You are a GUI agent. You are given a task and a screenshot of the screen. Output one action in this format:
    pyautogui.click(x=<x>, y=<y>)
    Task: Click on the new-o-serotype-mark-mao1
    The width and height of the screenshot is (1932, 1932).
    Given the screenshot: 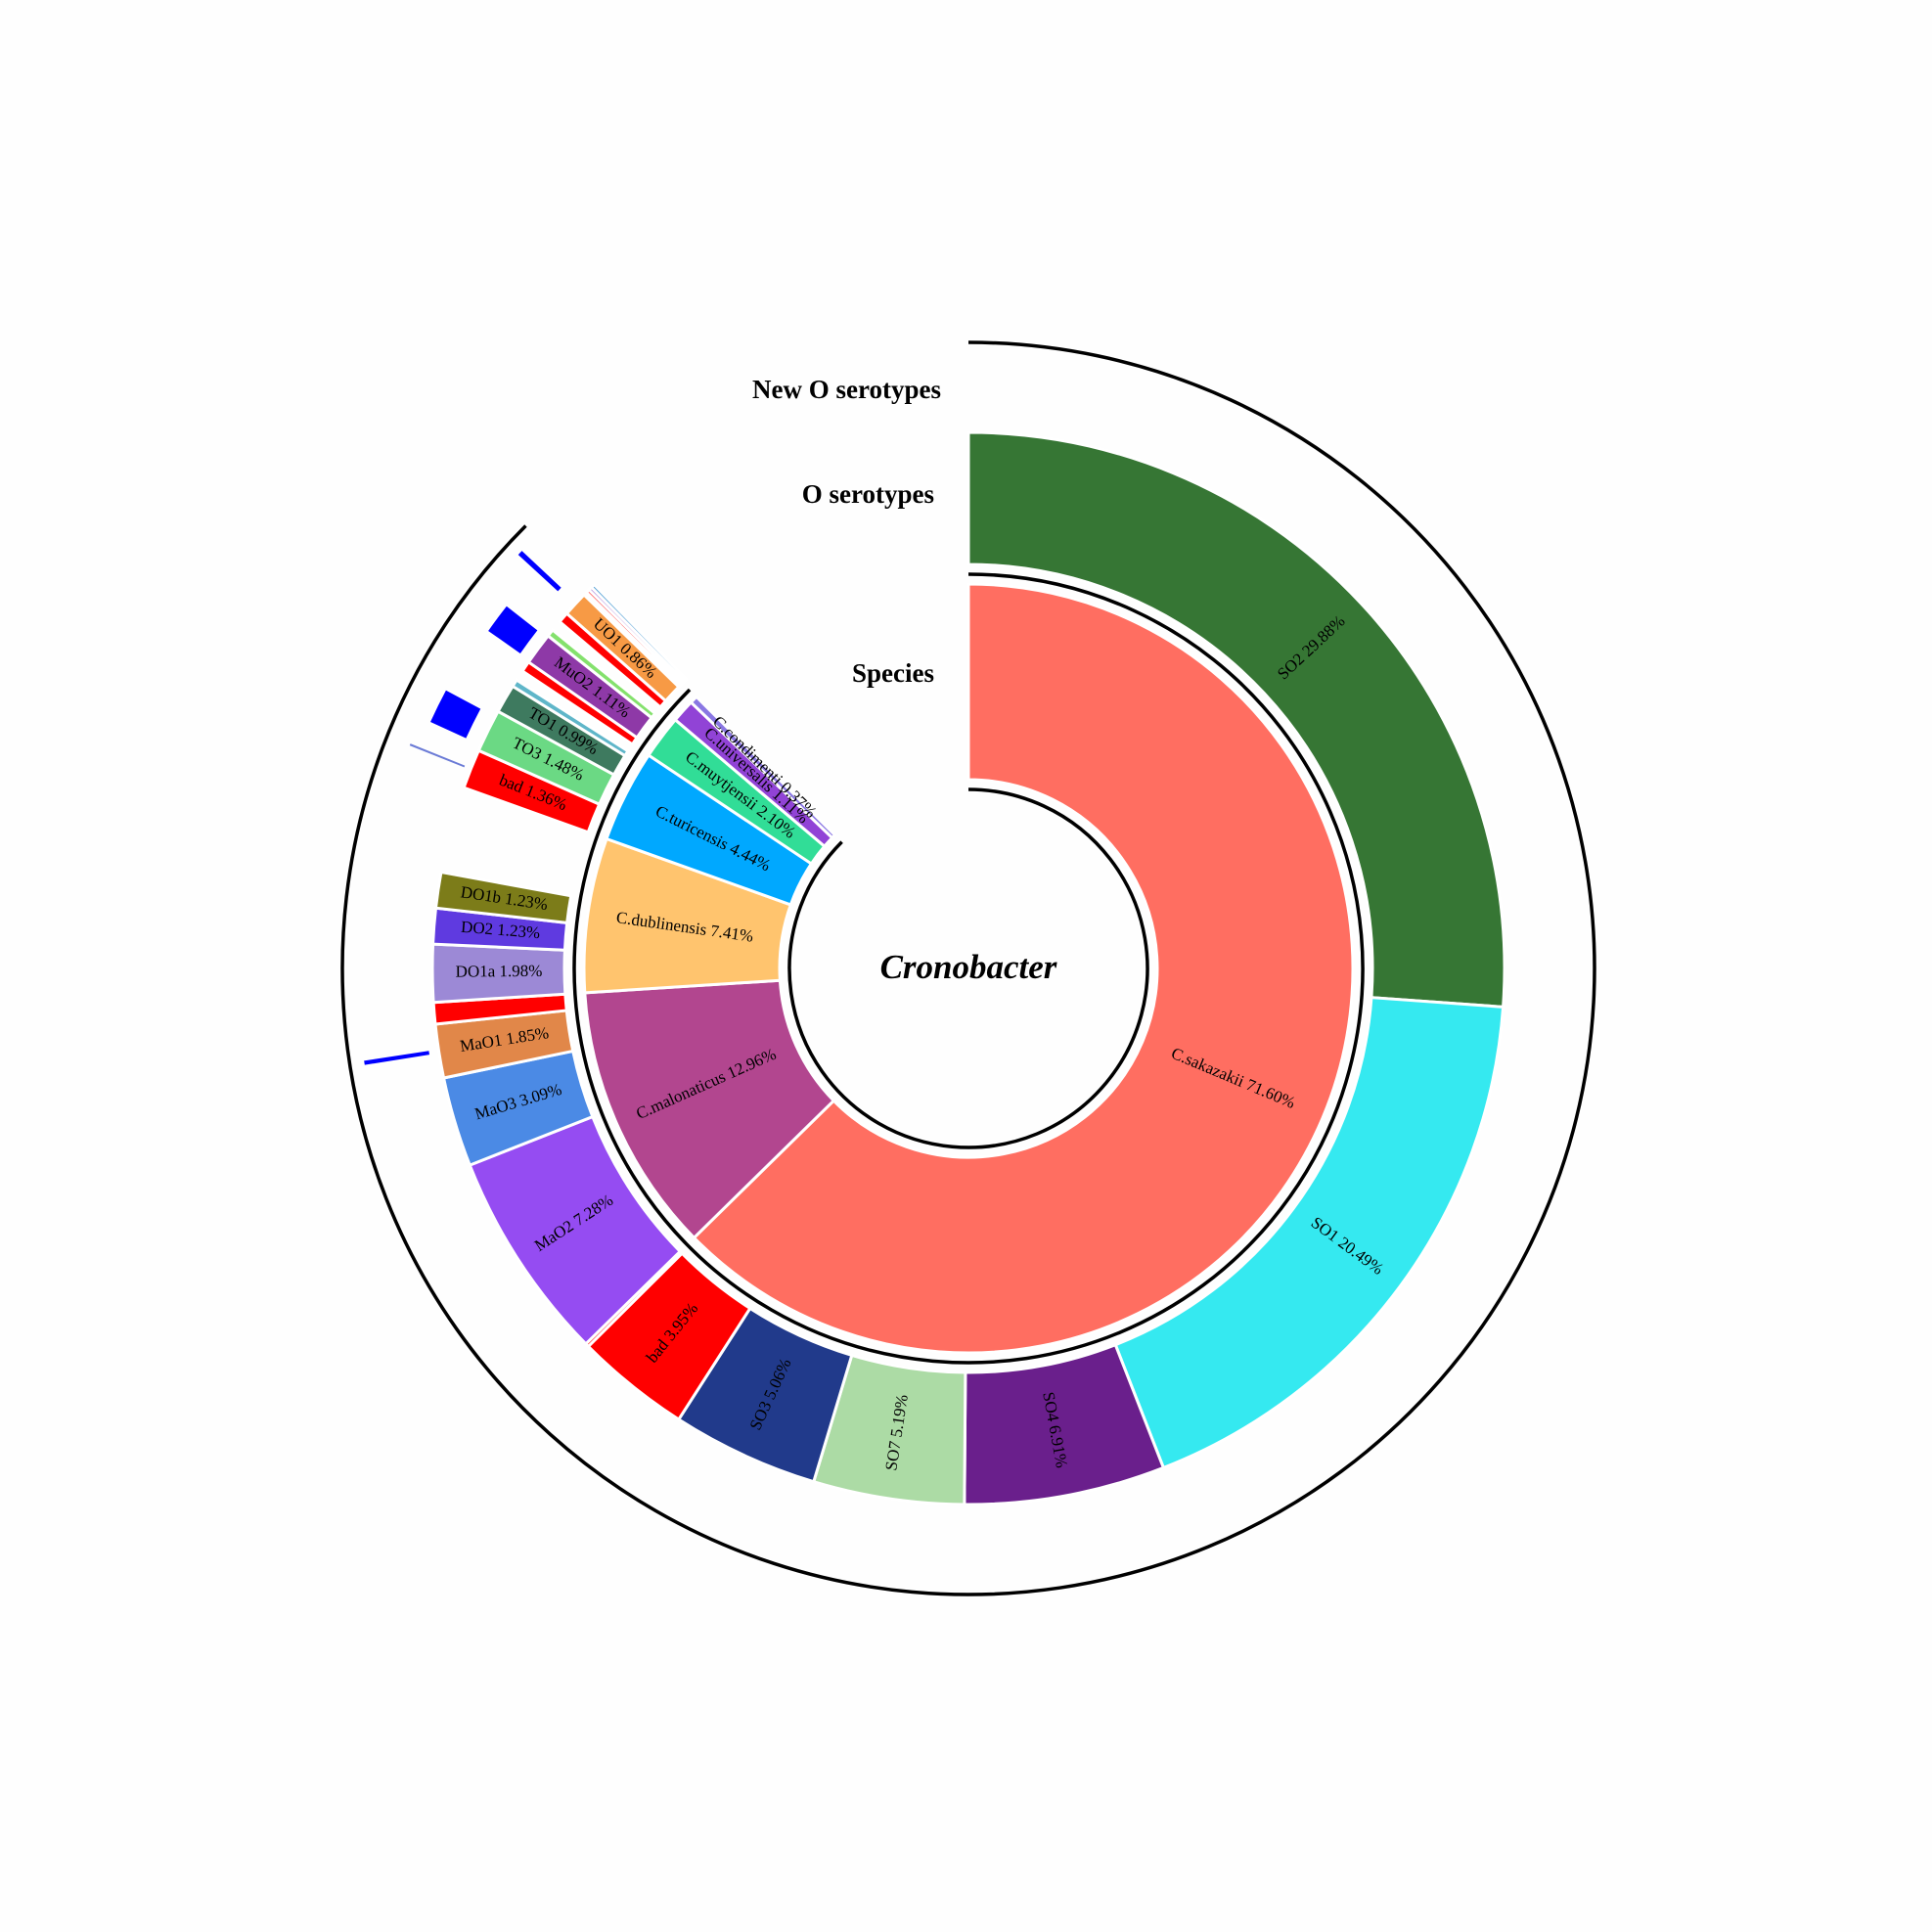 What is the action you would take?
    pyautogui.click(x=396, y=1058)
    